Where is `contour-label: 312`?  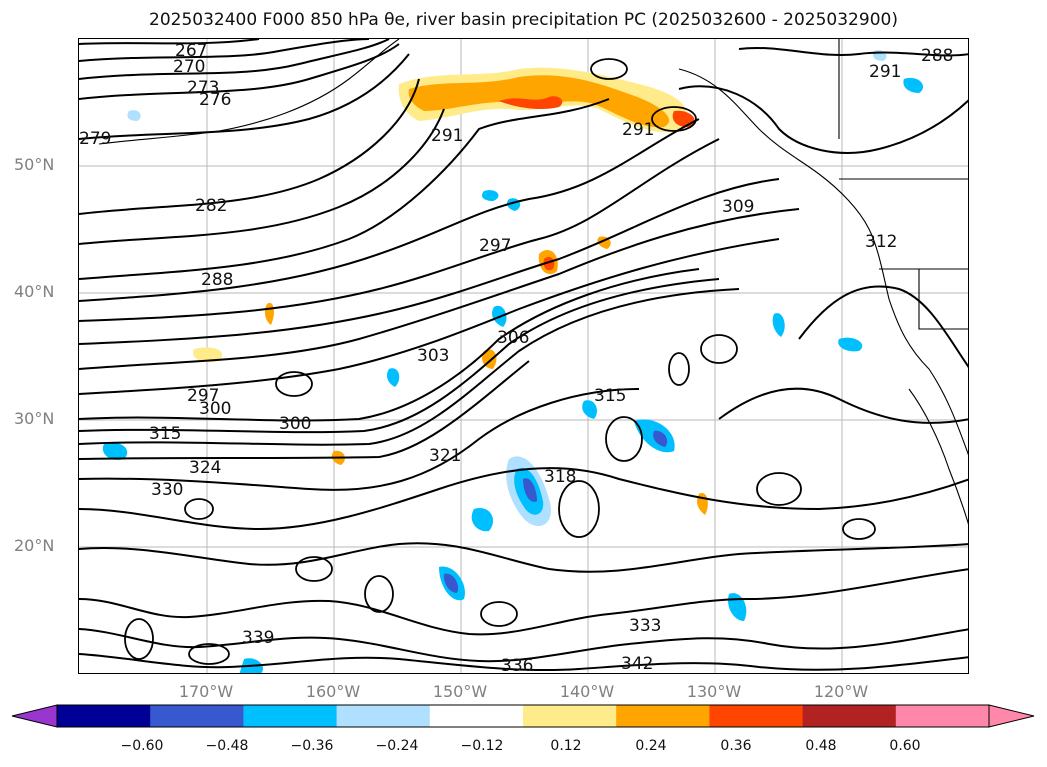
contour-label: 312 is located at coordinates (881, 242).